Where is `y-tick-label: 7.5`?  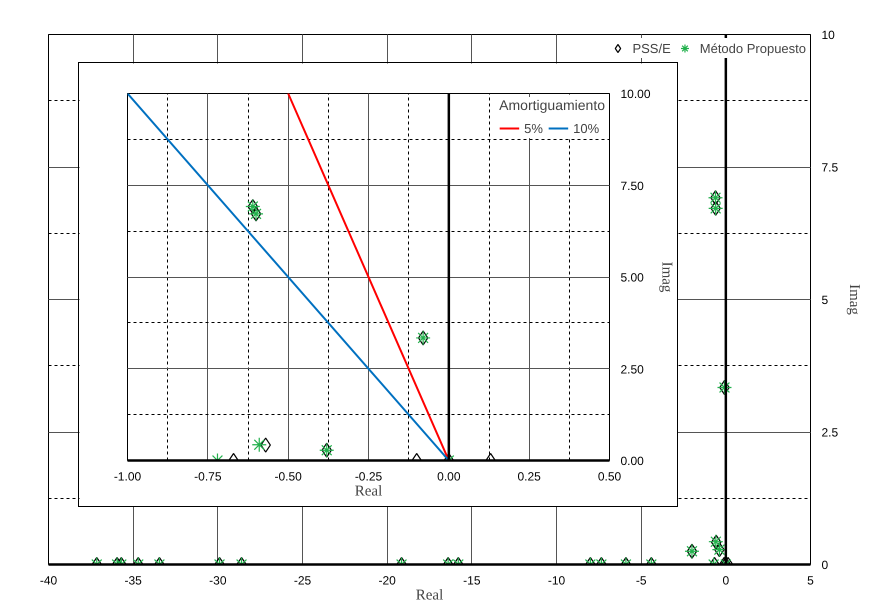
y-tick-label: 7.5 is located at coordinates (830, 167).